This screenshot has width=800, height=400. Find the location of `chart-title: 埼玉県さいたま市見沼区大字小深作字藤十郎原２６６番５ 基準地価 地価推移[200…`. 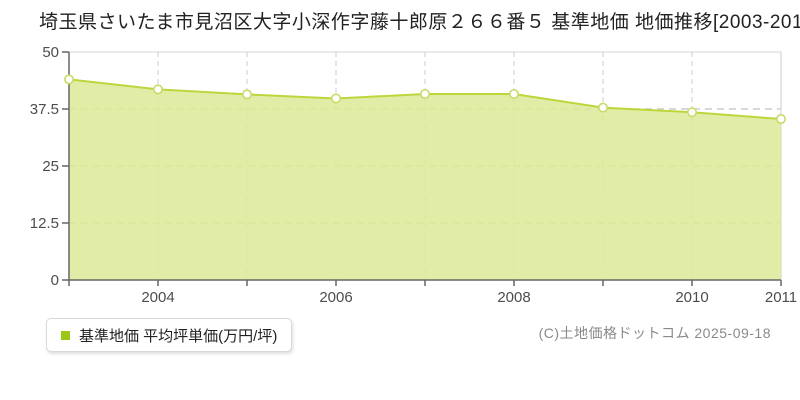

chart-title: 埼玉県さいたま市見沼区大字小深作字藤十郎原２６６番５ 基準地価 地価推移[200… is located at coordinates (419, 22).